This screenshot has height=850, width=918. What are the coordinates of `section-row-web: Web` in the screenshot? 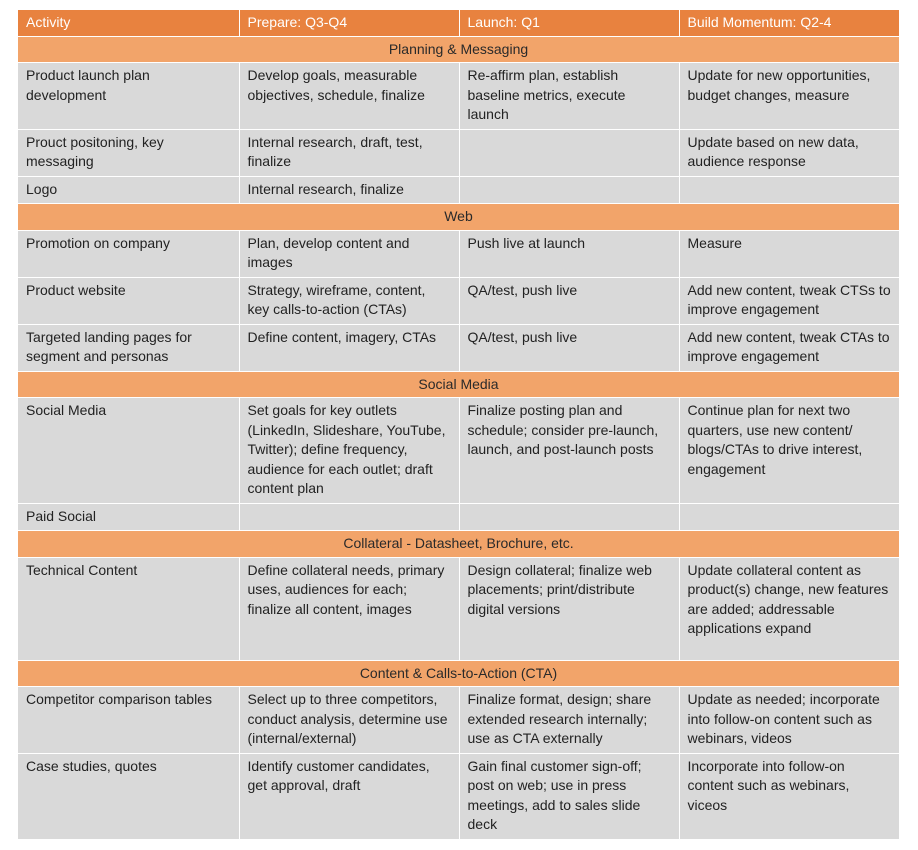 It's located at (458, 217).